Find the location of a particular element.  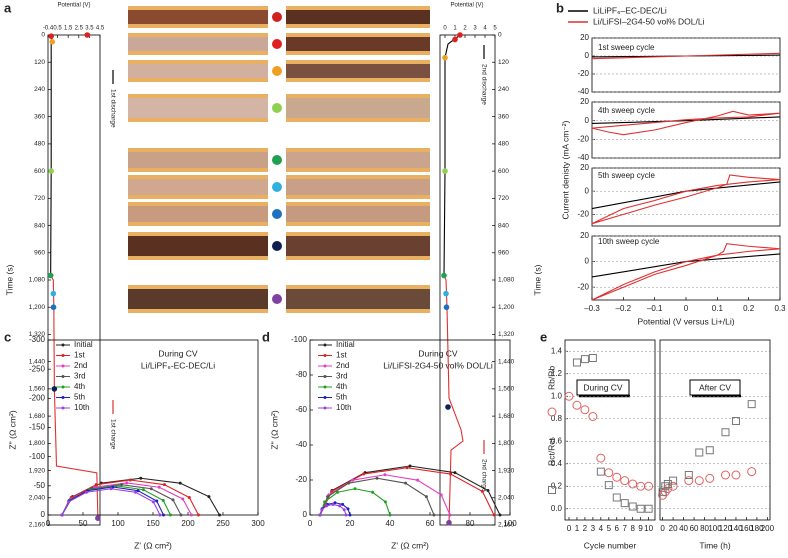

x-tick-label: 80 is located at coordinates (470, 523).